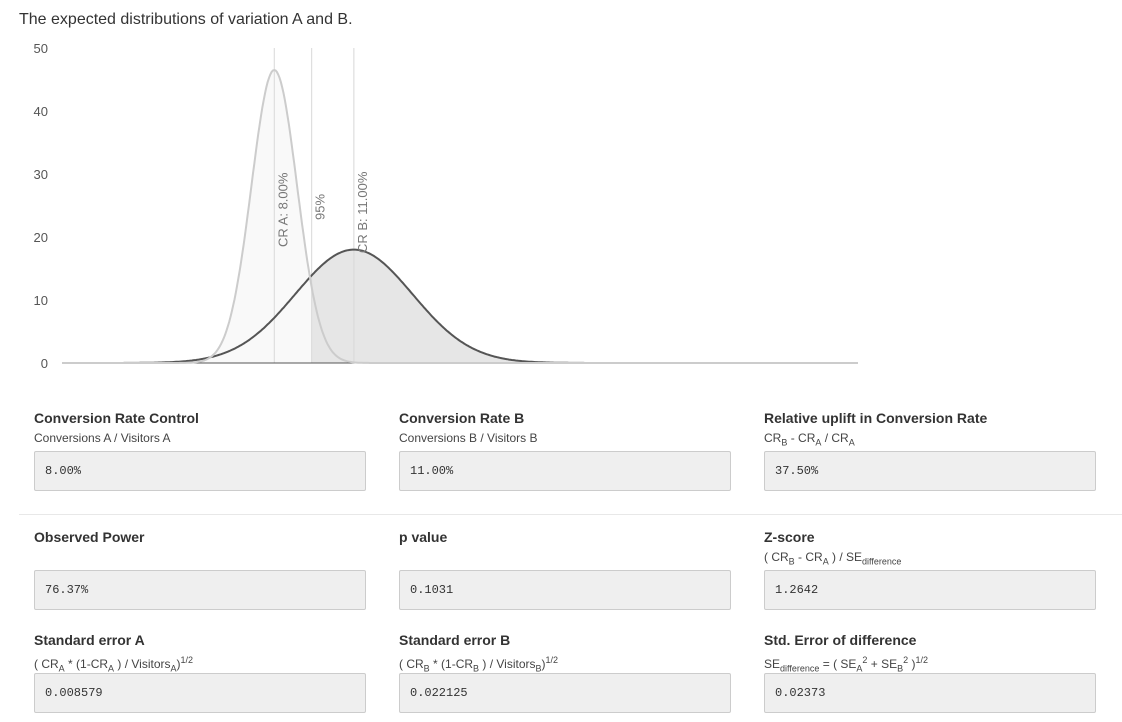 Image resolution: width=1122 pixels, height=722 pixels. What do you see at coordinates (200, 590) in the screenshot?
I see `power-value: 76.37%` at bounding box center [200, 590].